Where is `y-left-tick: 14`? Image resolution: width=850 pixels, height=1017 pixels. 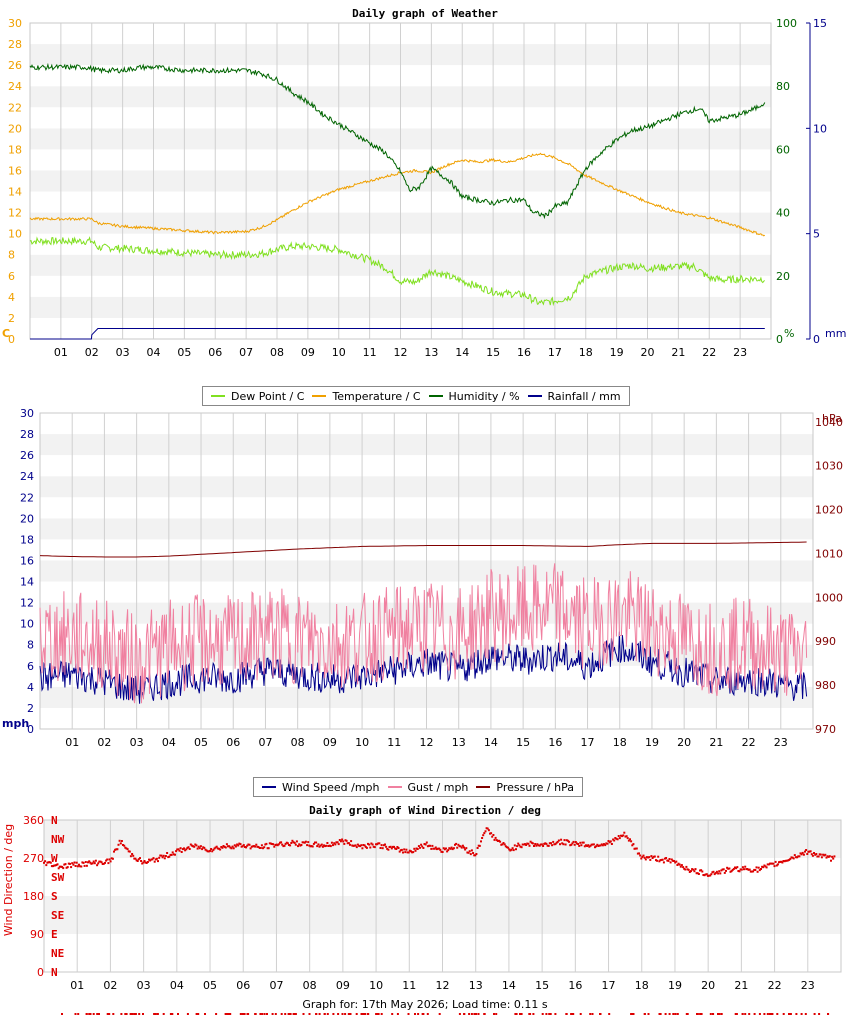
y-left-tick: 14 is located at coordinates (15, 192).